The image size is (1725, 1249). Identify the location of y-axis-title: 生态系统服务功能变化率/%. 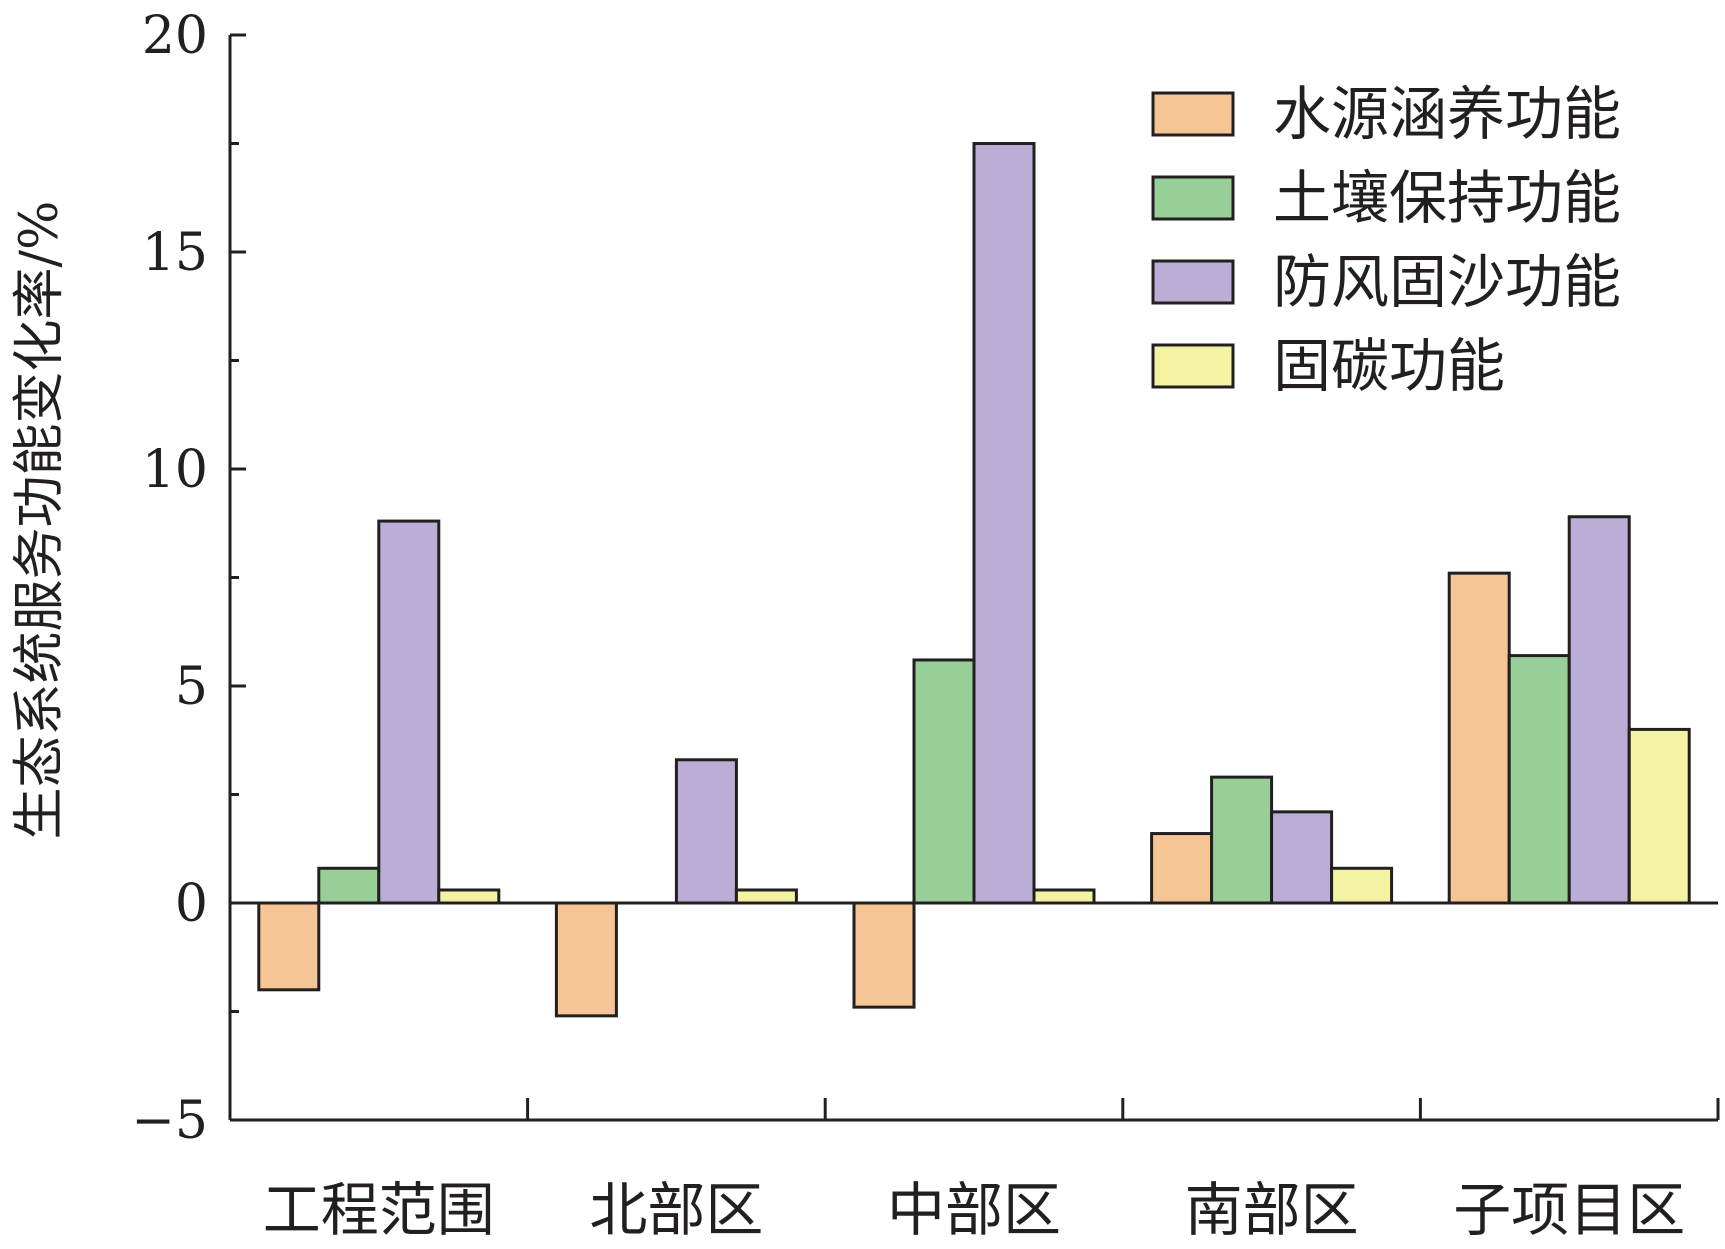
(40, 520).